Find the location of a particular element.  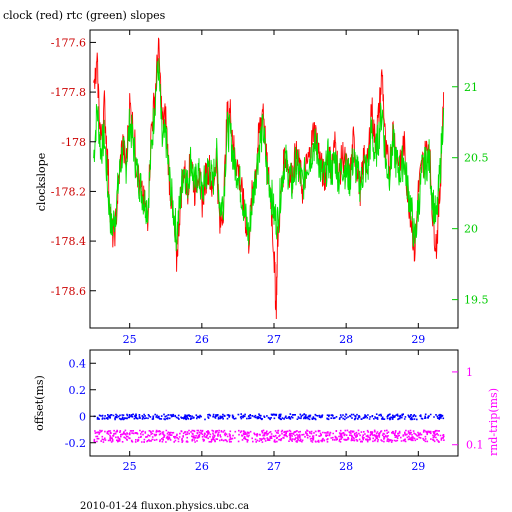

y2-tick-label: 20.5 is located at coordinates (476, 158).